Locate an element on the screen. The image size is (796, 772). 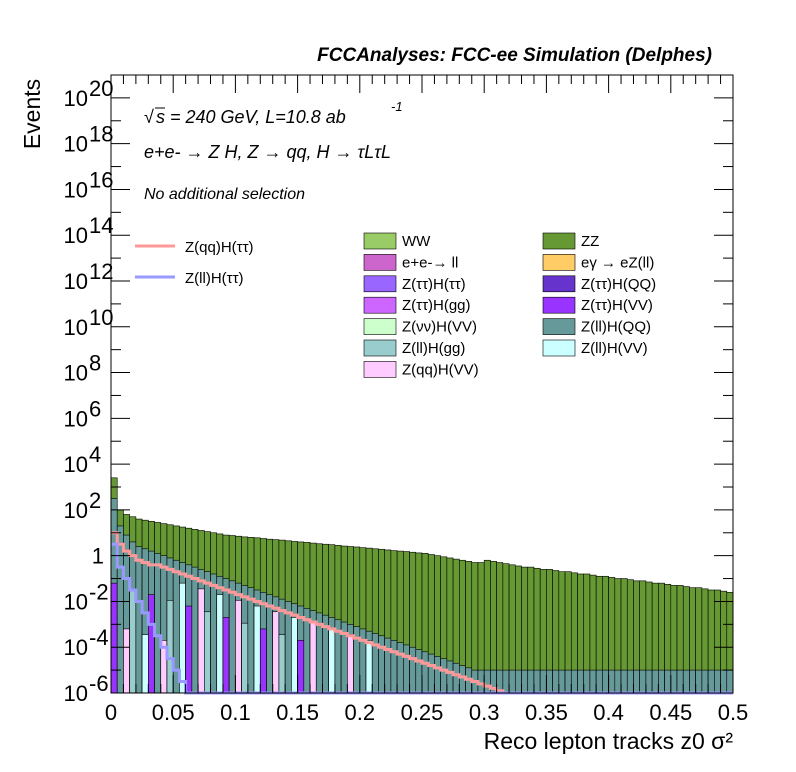
y-tick-exponent: -6 is located at coordinates (99, 683).